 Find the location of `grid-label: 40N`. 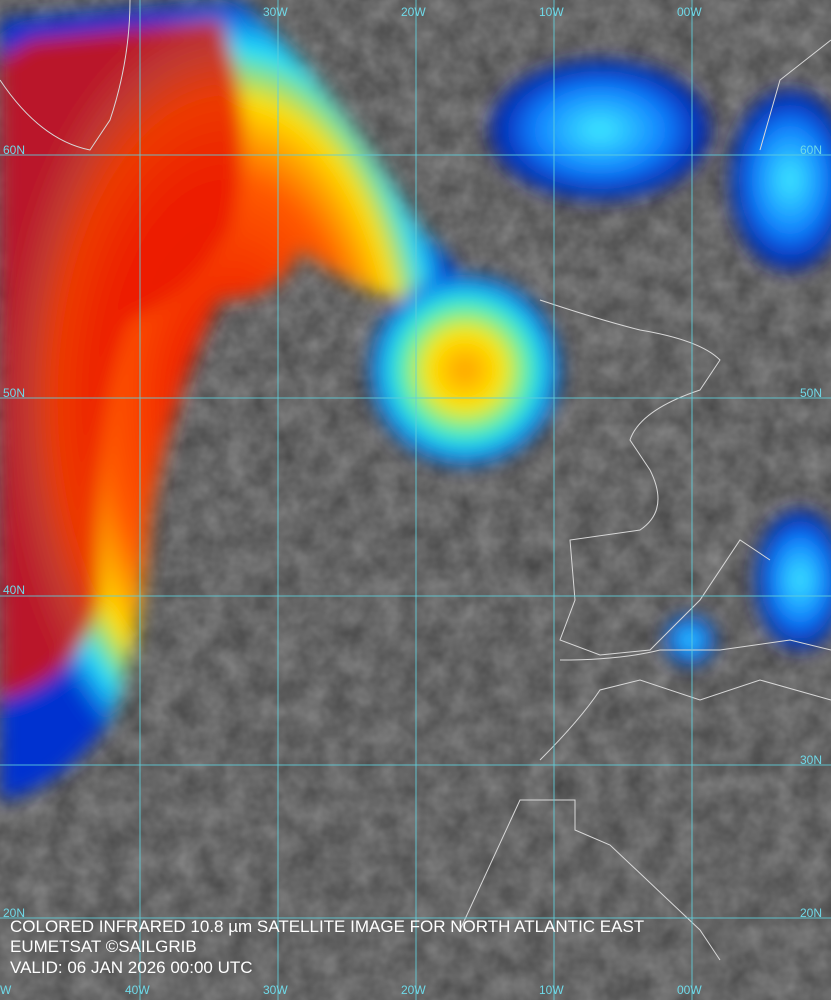

grid-label: 40N is located at coordinates (14, 590).